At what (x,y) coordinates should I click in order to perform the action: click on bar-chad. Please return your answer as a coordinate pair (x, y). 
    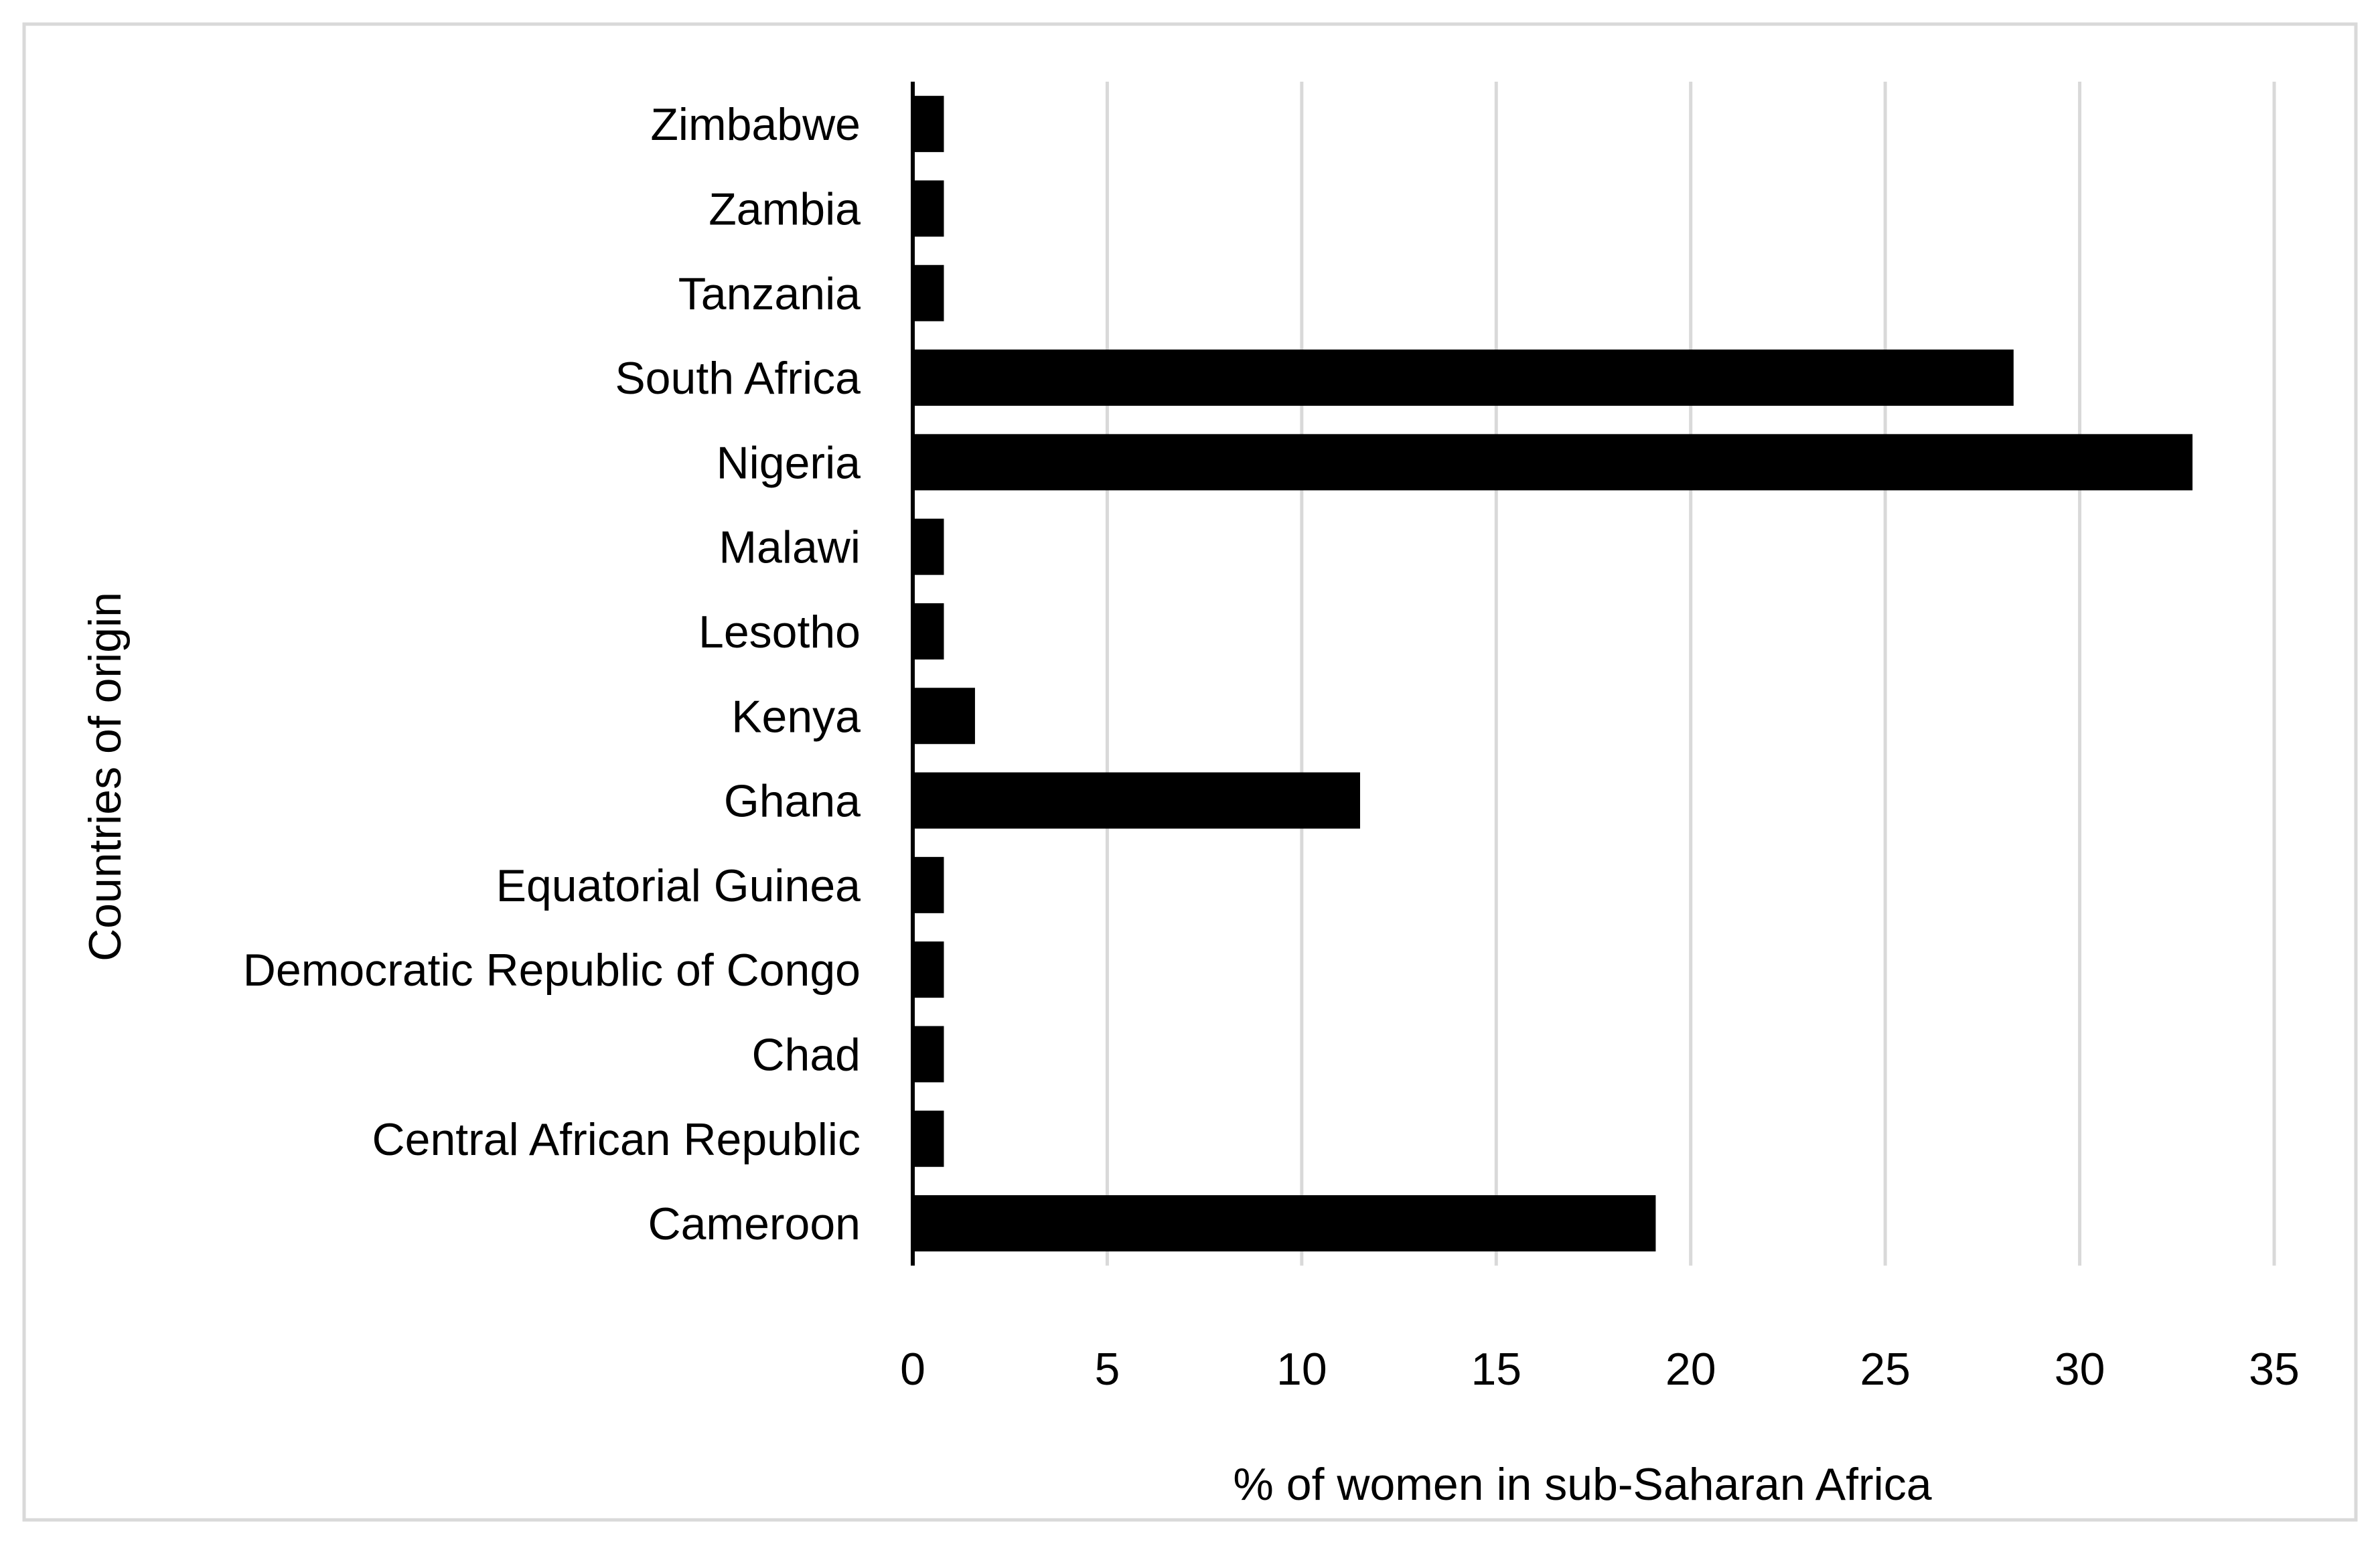
    Looking at the image, I should click on (929, 1054).